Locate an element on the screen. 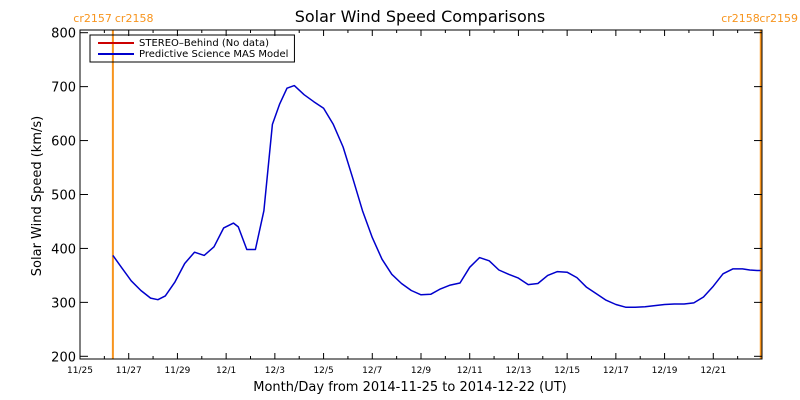 The width and height of the screenshot is (800, 400). carrington-label-right: cr2158 is located at coordinates (134, 18).